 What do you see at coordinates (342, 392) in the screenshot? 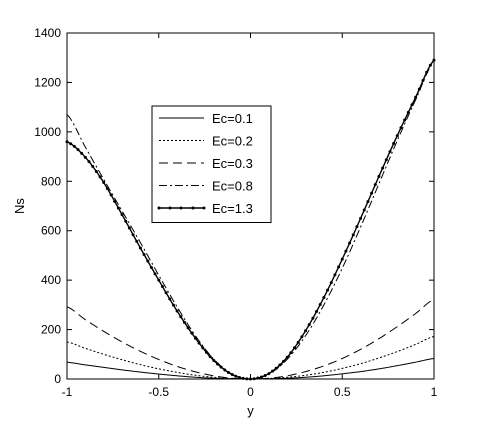
I see `x-tick-label: 0.5` at bounding box center [342, 392].